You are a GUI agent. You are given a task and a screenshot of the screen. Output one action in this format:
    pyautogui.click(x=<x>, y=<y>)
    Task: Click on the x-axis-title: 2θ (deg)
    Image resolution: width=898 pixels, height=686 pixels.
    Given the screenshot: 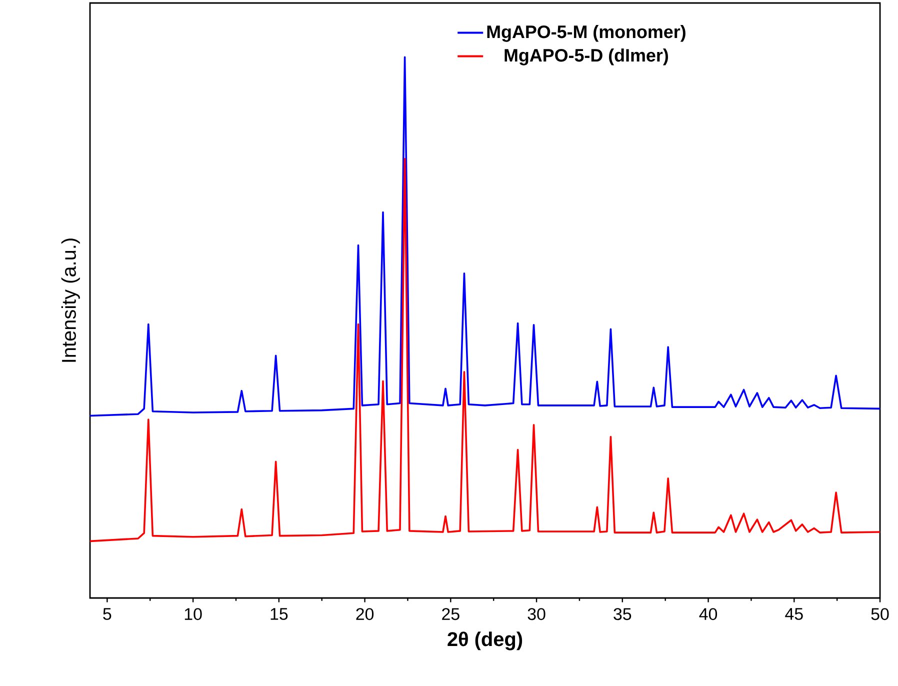 What is the action you would take?
    pyautogui.click(x=485, y=641)
    